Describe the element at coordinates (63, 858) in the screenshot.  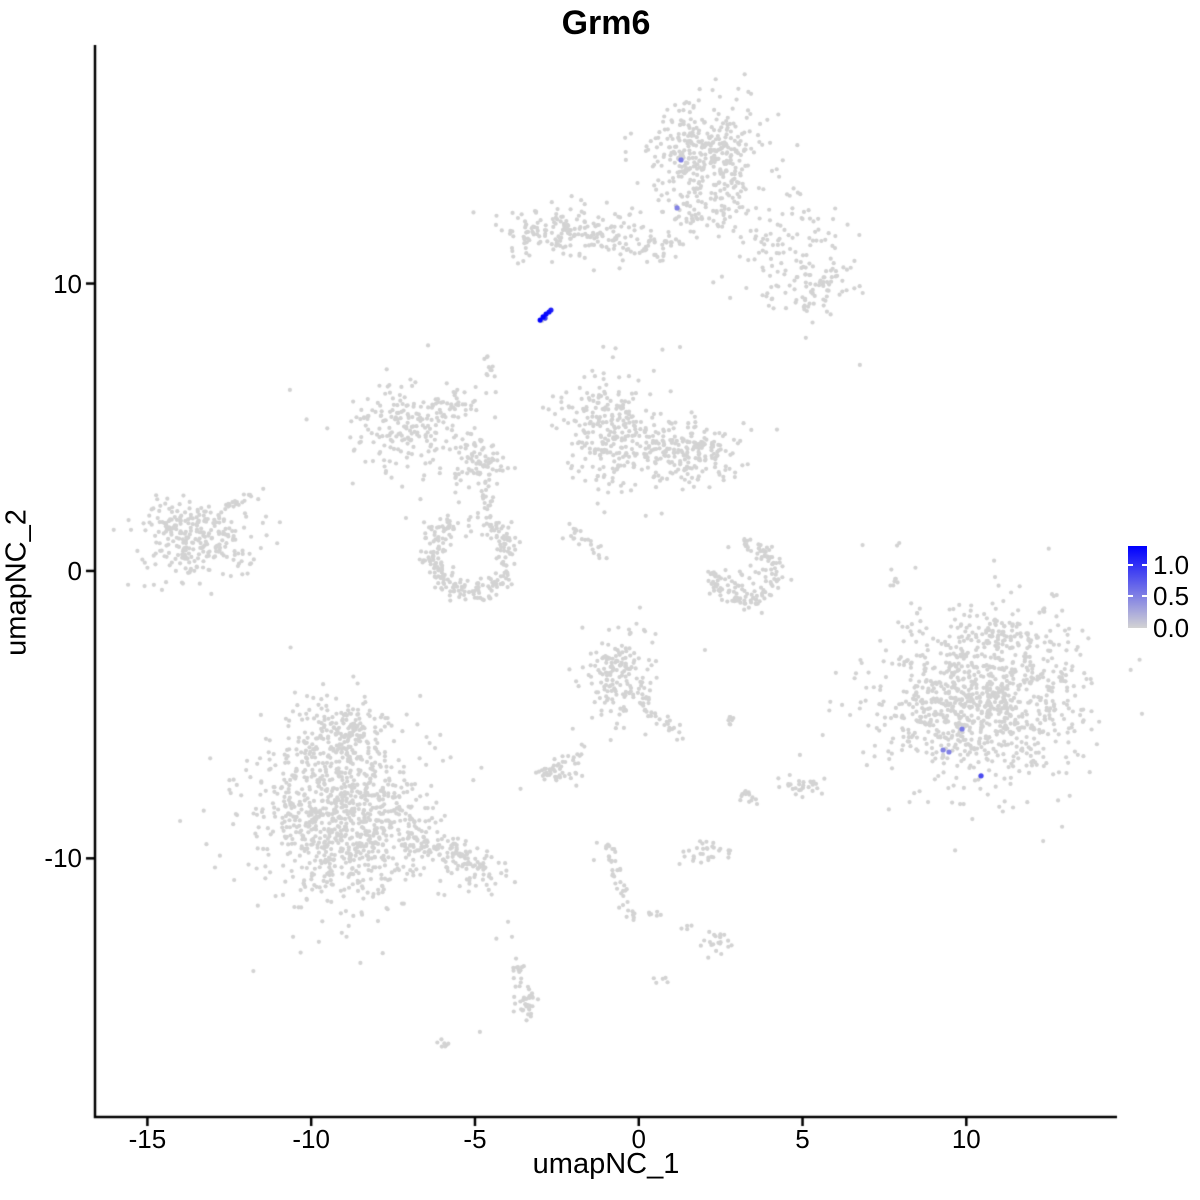
I see `y-tick-label: -10` at that location.